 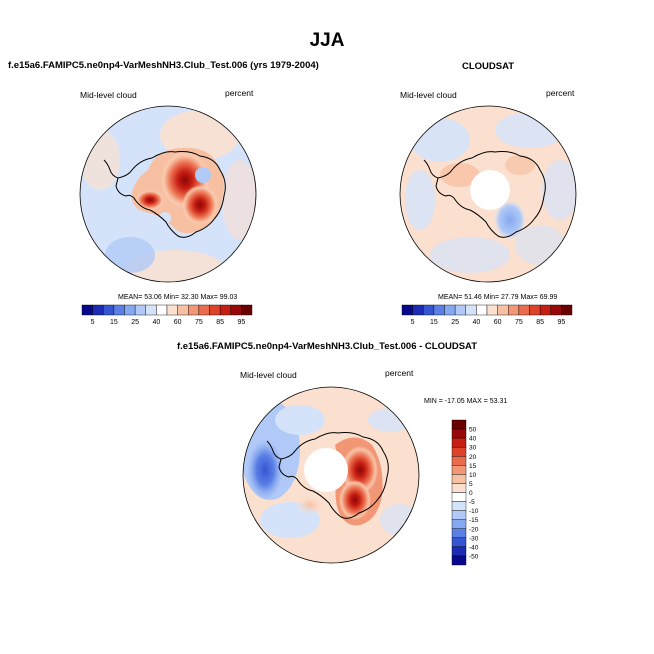 What do you see at coordinates (474, 529) in the screenshot?
I see `diff-colorbar-label: -20` at bounding box center [474, 529].